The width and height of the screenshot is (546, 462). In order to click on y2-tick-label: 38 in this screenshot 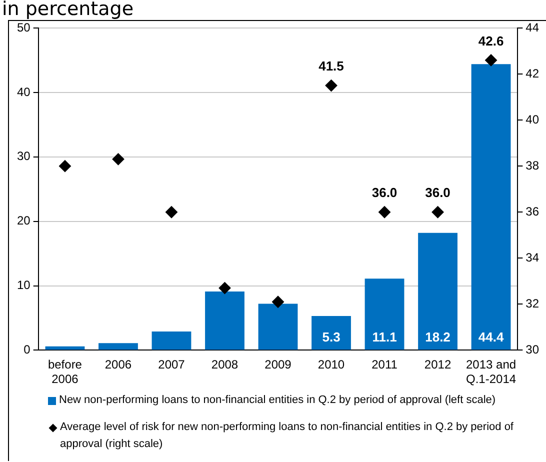, I will do `click(533, 165)`.